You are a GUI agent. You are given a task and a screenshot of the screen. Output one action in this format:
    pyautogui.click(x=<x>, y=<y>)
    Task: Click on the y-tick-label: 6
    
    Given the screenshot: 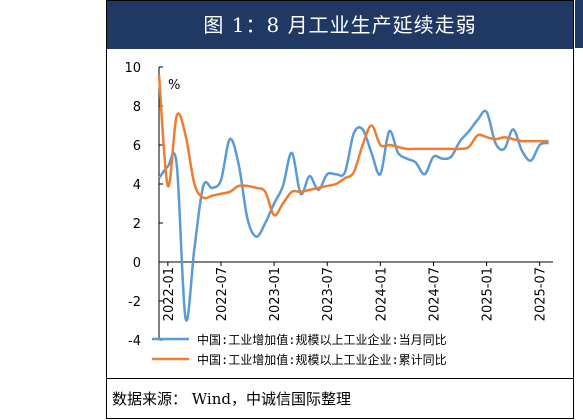 What is the action you would take?
    pyautogui.click(x=137, y=146)
    